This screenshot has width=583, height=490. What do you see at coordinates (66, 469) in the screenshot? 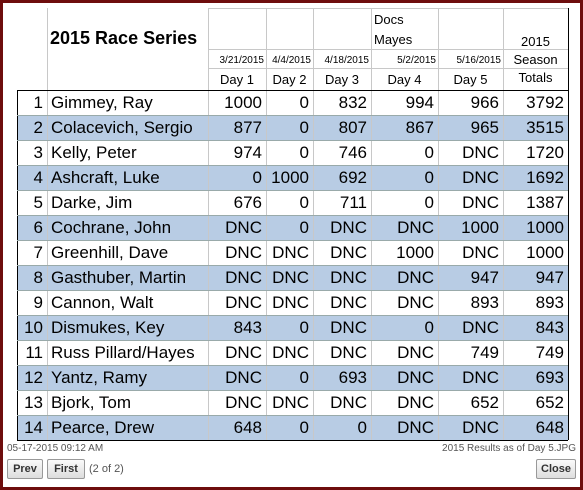
I see `first-button: First` at bounding box center [66, 469].